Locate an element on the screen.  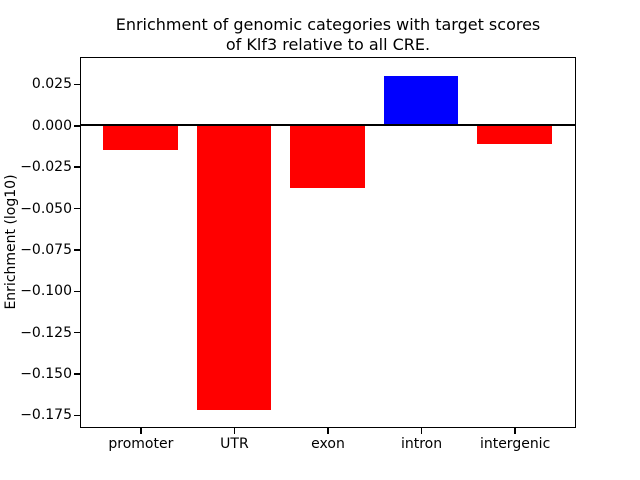
bar-intron is located at coordinates (421, 100).